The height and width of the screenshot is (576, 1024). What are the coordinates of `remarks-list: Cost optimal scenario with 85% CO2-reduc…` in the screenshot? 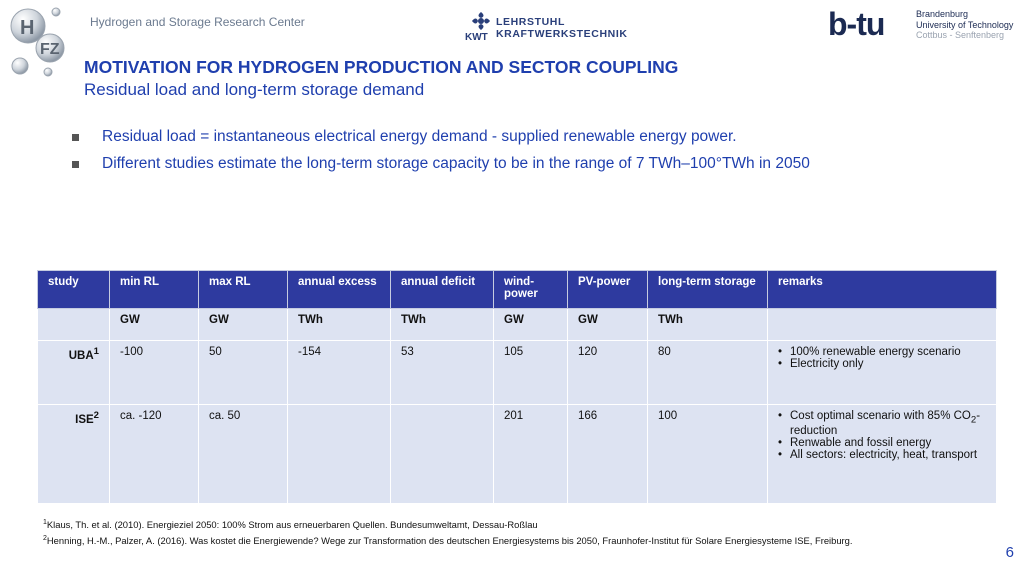 It's located at (882, 435).